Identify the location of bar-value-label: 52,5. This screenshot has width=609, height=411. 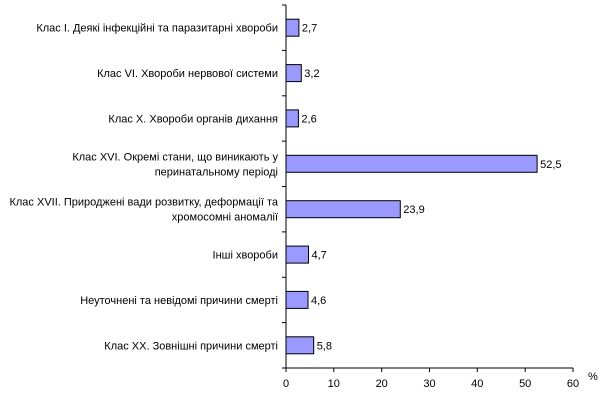
(550, 165).